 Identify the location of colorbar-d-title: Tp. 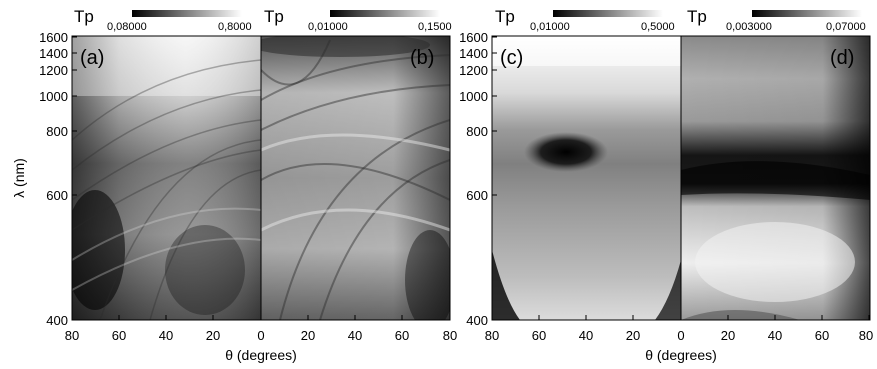
(697, 16).